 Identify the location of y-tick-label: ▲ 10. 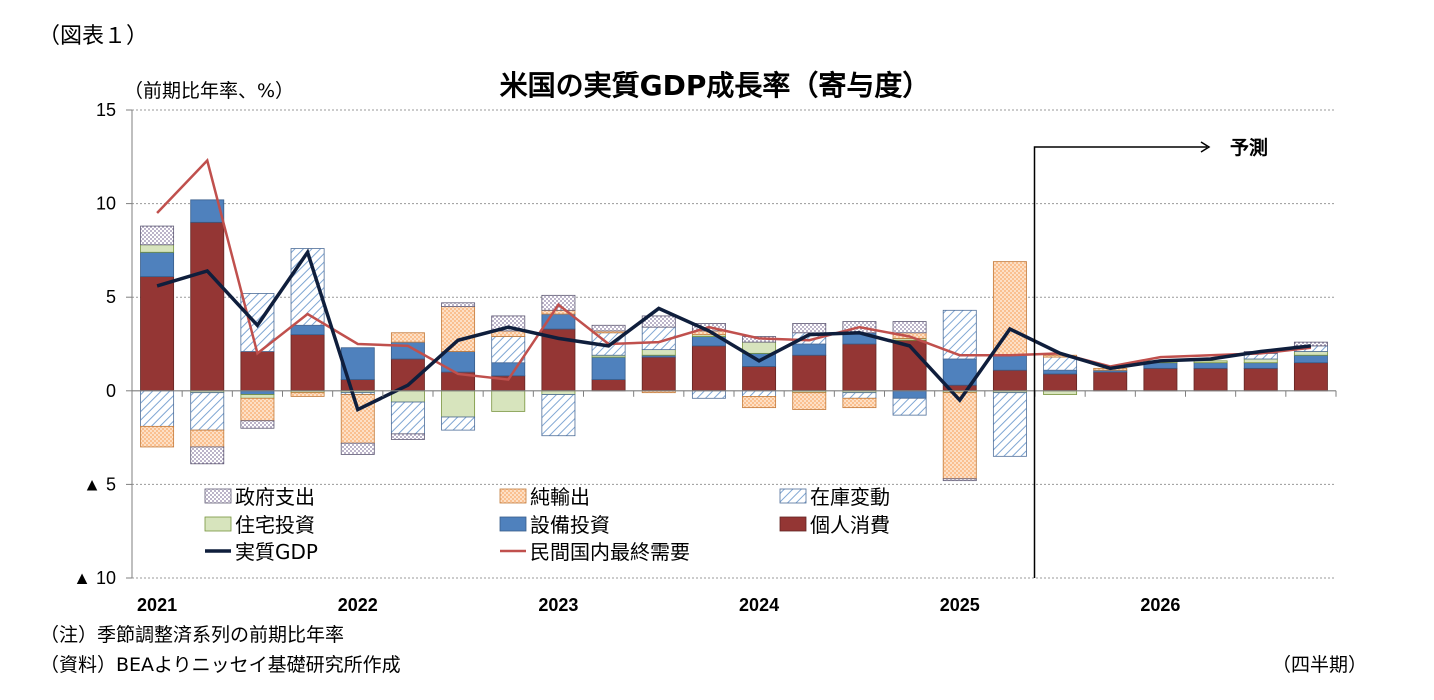
(94, 578).